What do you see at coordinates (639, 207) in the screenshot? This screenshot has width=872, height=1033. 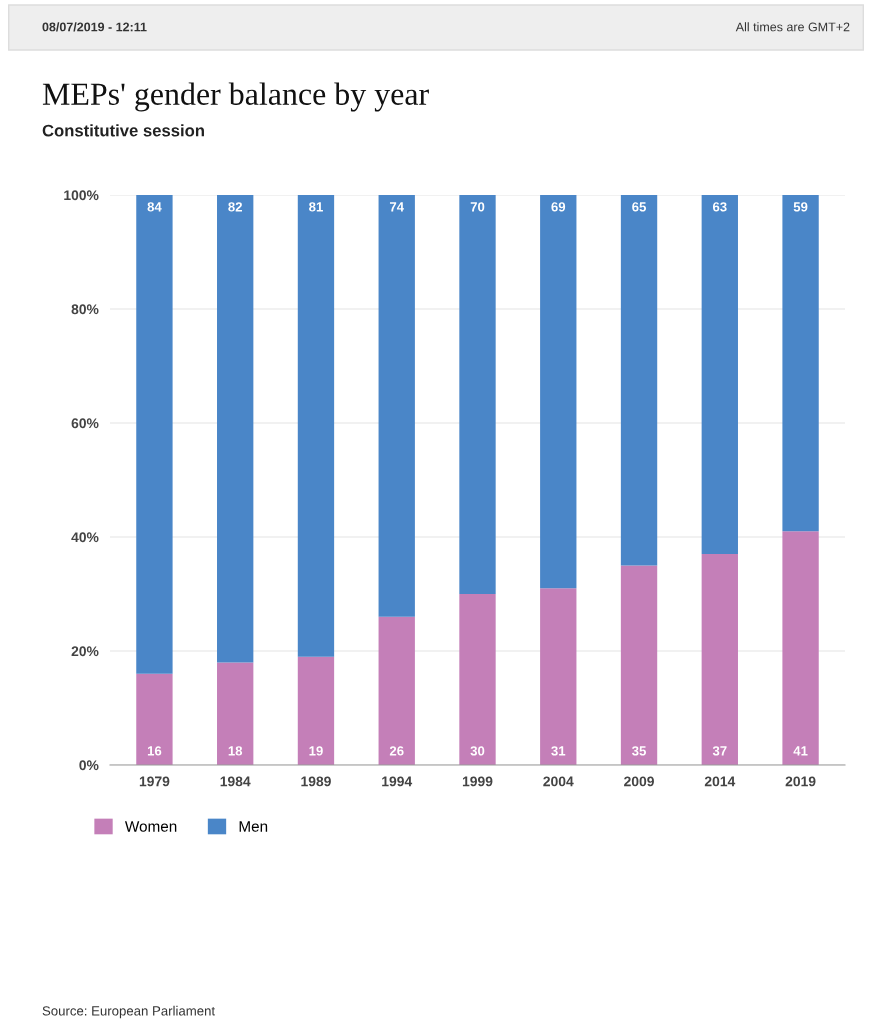 I see `data-label: 65` at bounding box center [639, 207].